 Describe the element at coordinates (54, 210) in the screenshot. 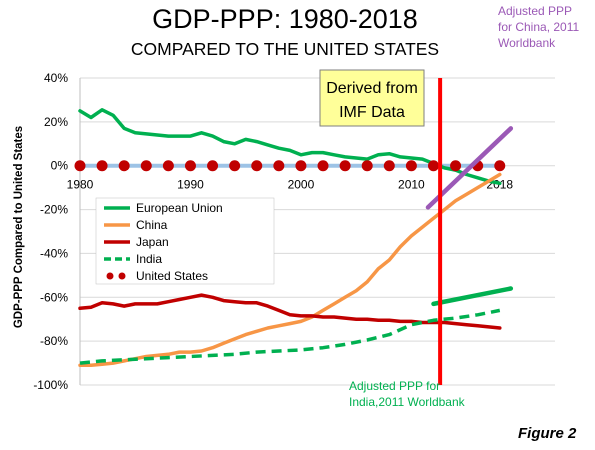

I see `y-tick-label: -20%` at that location.